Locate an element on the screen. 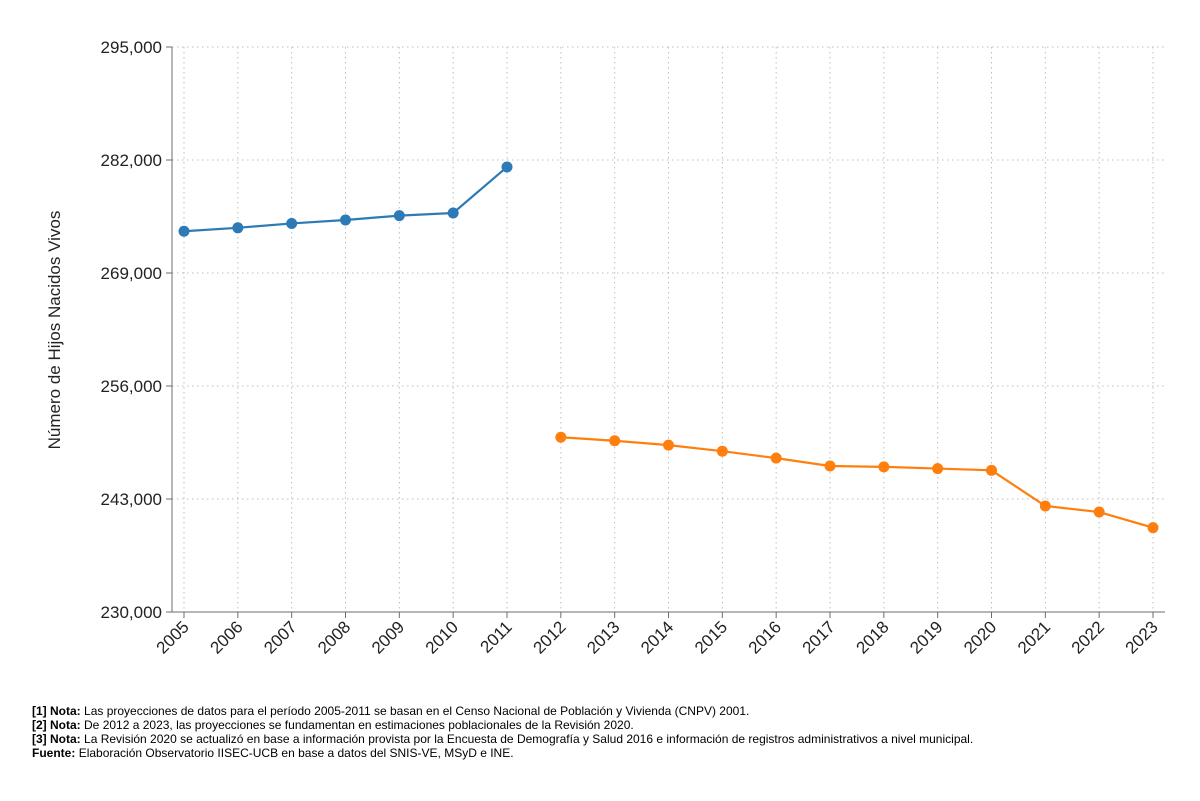 This screenshot has width=1200, height=801. x-tick-label: 2019 is located at coordinates (926, 637).